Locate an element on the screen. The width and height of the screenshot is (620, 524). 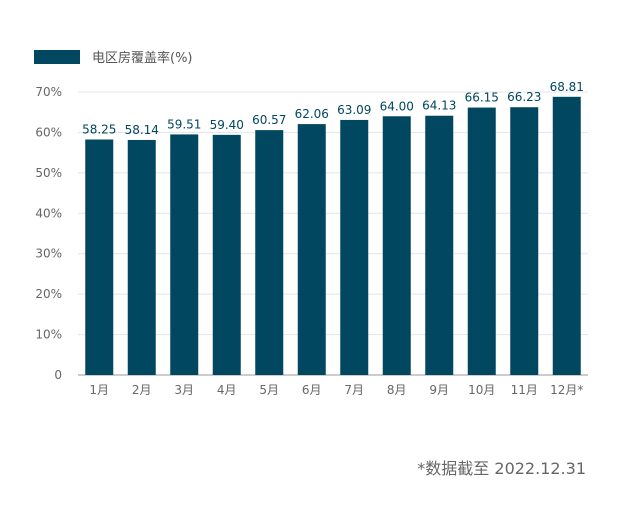
x-tick-label: 5月 is located at coordinates (269, 390).